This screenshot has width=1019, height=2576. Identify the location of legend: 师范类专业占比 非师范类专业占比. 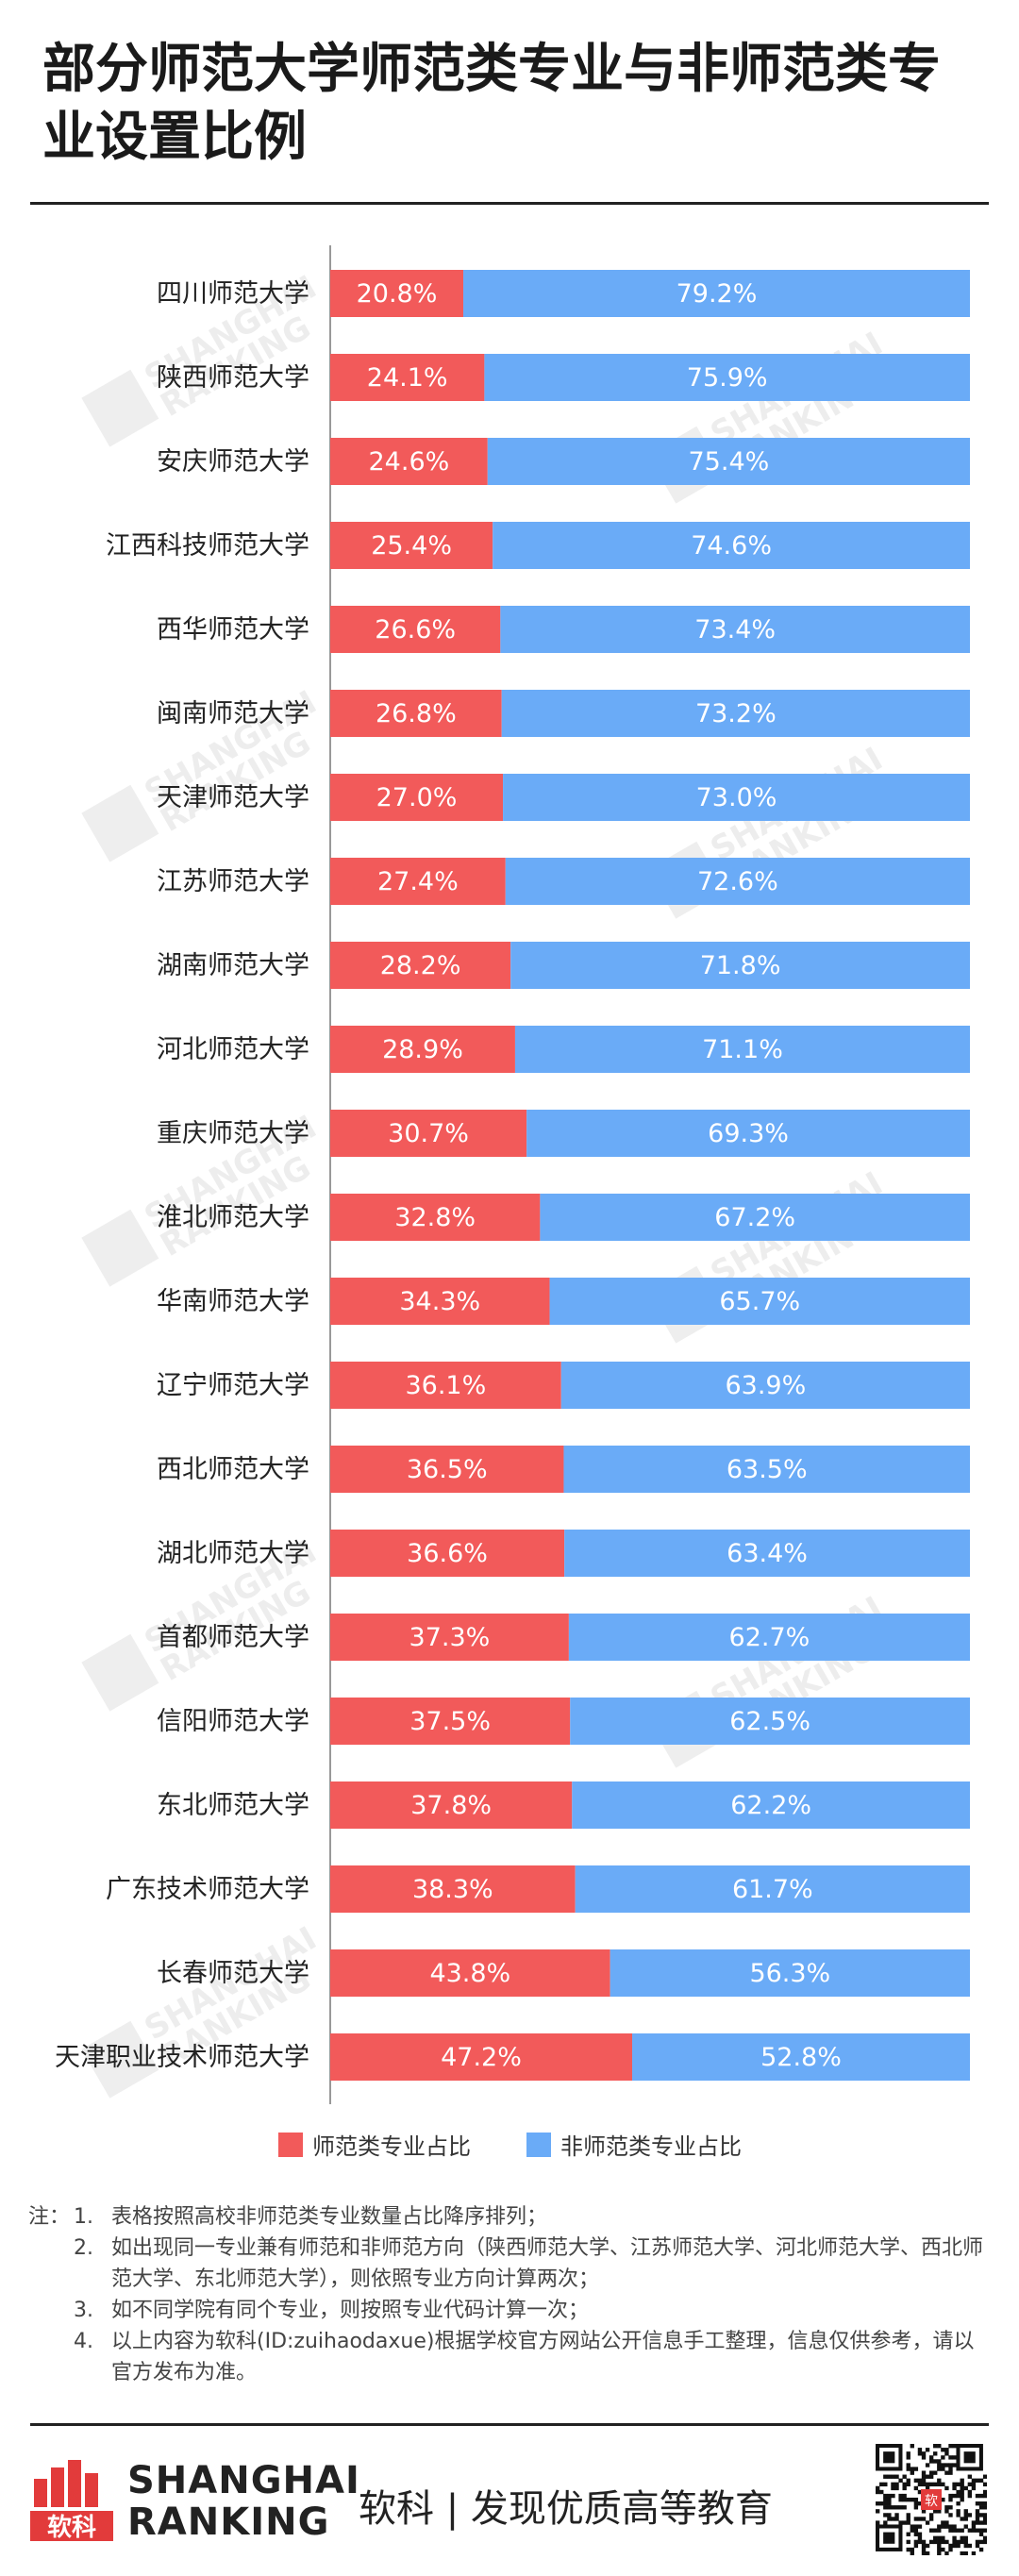
(509, 2147).